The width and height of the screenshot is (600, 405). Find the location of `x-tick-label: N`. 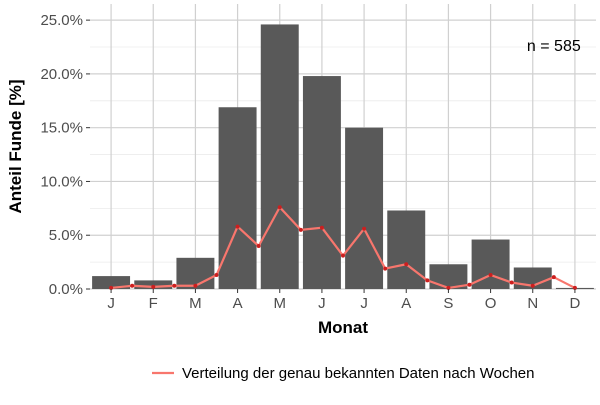

x-tick-label: N is located at coordinates (532, 303).